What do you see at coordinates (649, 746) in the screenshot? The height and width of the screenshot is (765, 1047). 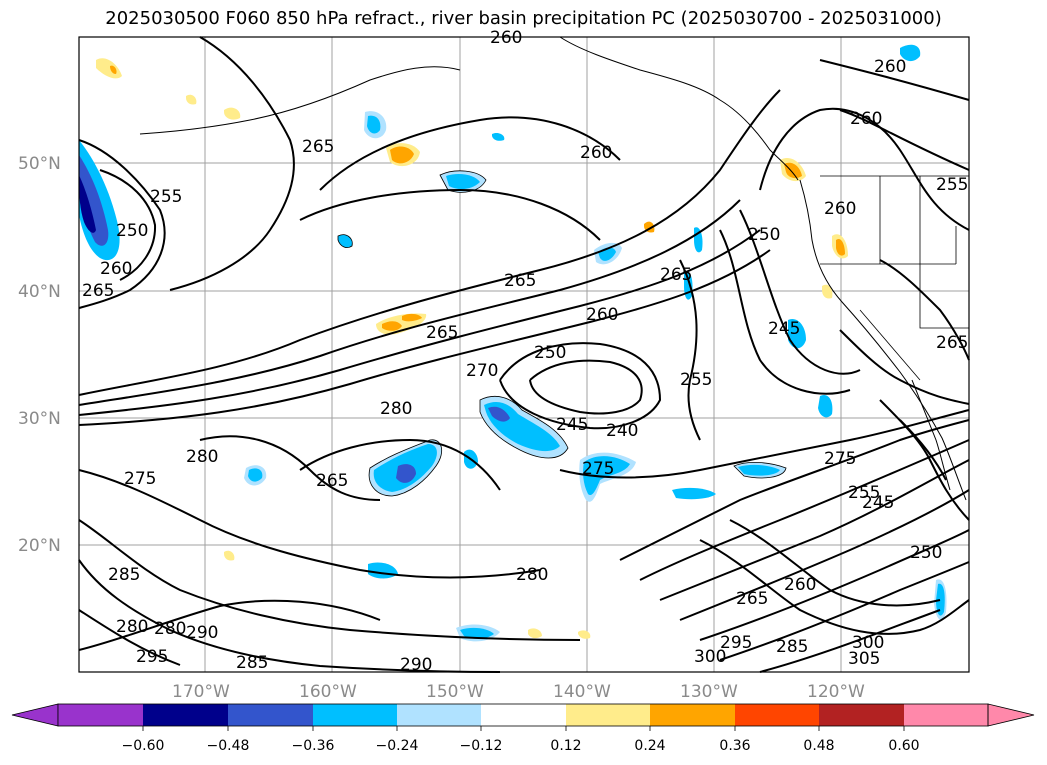 I see `colorbar-tick-label: 0.24` at bounding box center [649, 746].